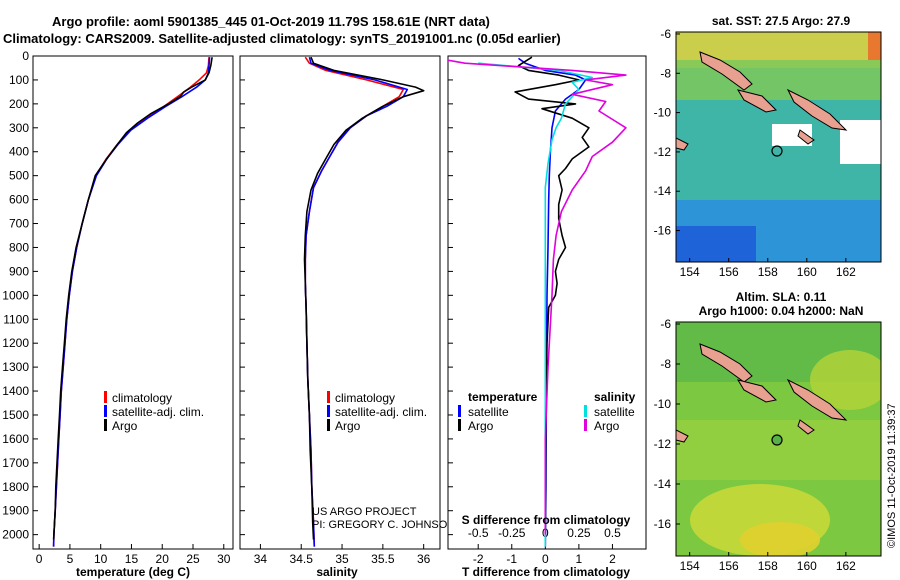 This screenshot has width=900, height=580. Describe the element at coordinates (459, 425) in the screenshot. I see `legend-t-argo-swatch` at that location.